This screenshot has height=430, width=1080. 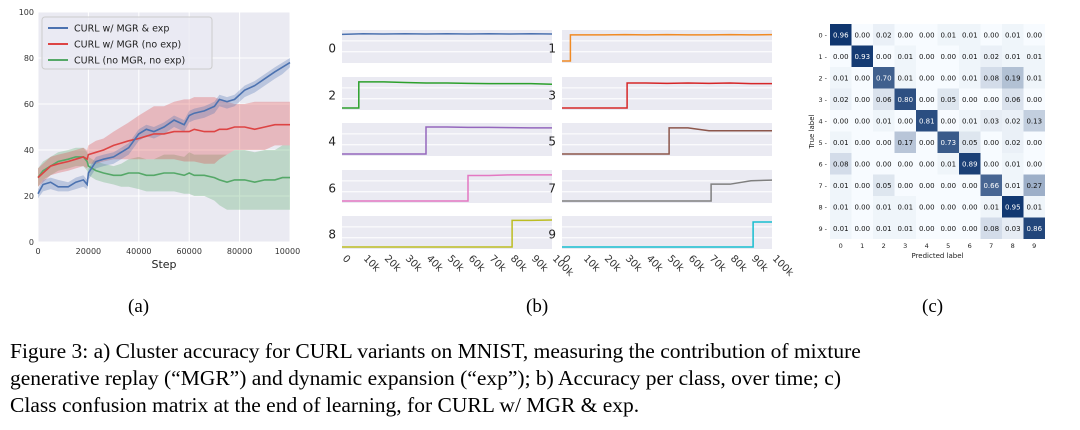 I want to click on x-tick-label: 7, so click(x=991, y=246).